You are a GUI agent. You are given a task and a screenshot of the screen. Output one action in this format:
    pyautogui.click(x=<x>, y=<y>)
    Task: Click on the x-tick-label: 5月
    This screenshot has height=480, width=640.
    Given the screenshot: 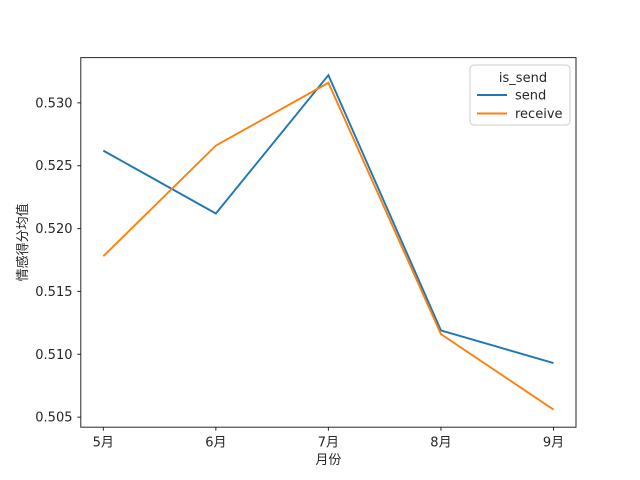 What is the action you would take?
    pyautogui.click(x=103, y=443)
    